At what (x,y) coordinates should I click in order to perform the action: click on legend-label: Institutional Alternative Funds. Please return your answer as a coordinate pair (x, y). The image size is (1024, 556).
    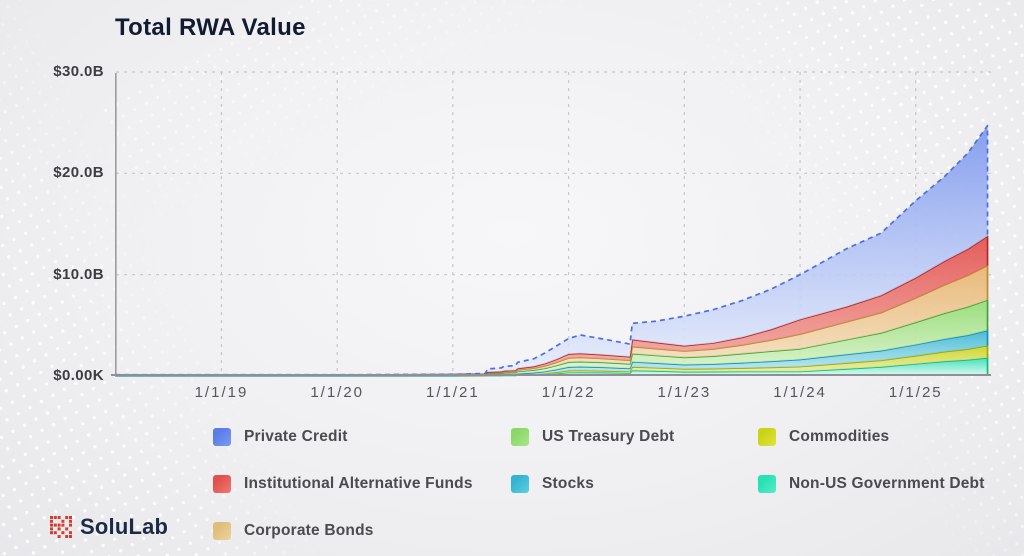
    Looking at the image, I should click on (358, 483).